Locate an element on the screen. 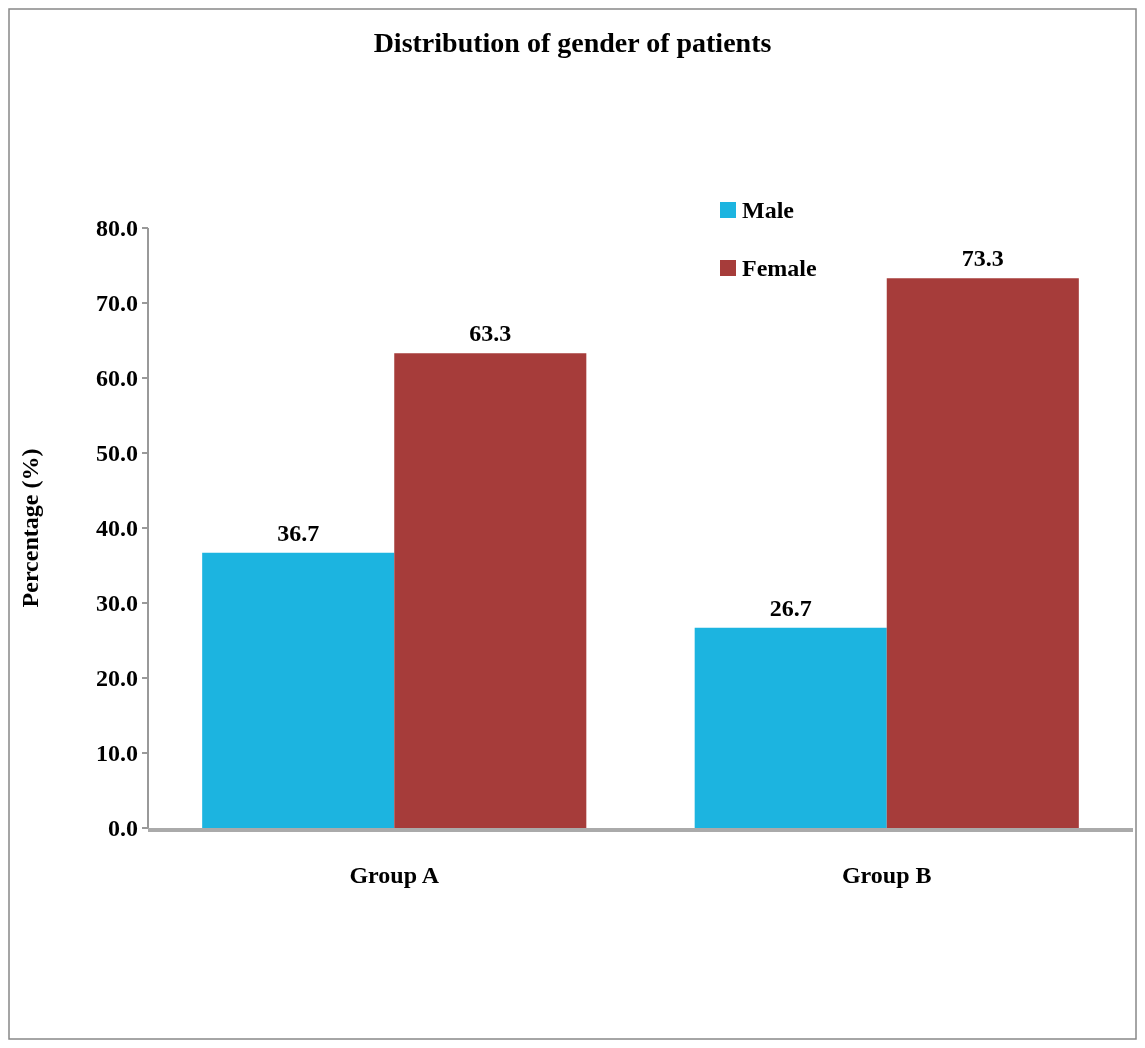 Image resolution: width=1145 pixels, height=1048 pixels. legend-label: Male is located at coordinates (768, 210).